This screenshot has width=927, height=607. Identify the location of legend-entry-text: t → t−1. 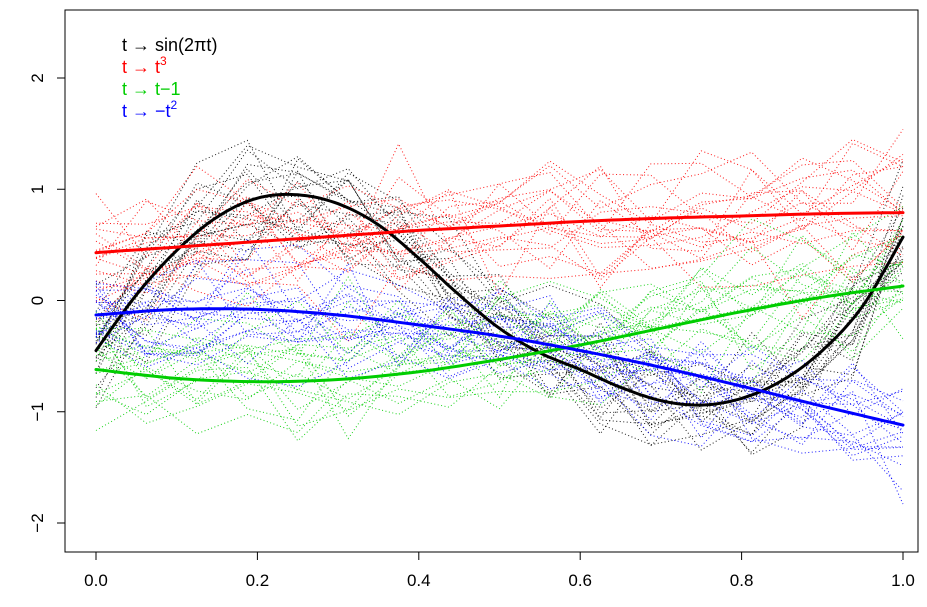
(151, 89).